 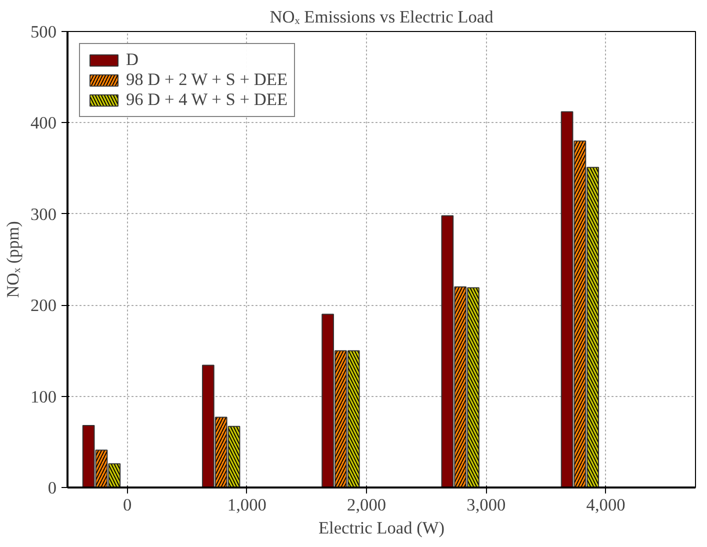 What do you see at coordinates (43, 32) in the screenshot?
I see `y-tick-label: 500` at bounding box center [43, 32].